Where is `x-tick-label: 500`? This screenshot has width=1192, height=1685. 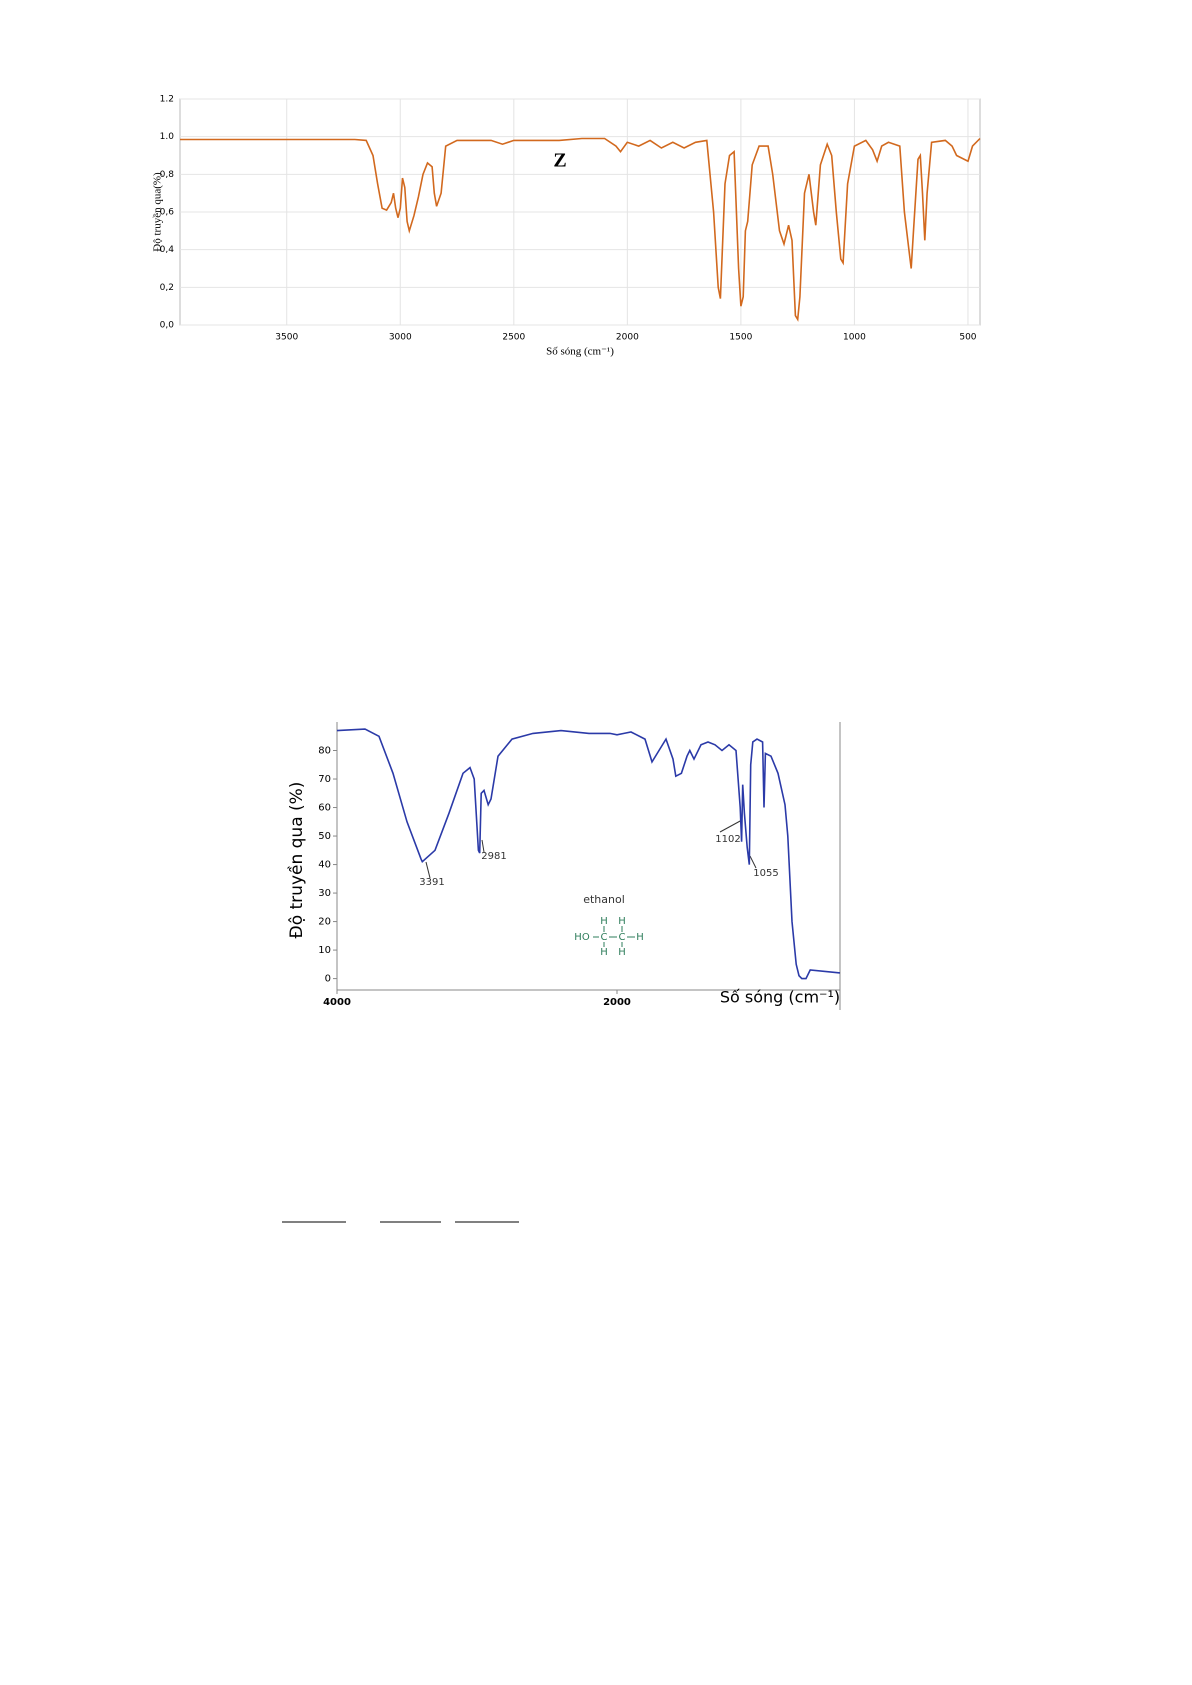
x-tick-label: 500 is located at coordinates (967, 338).